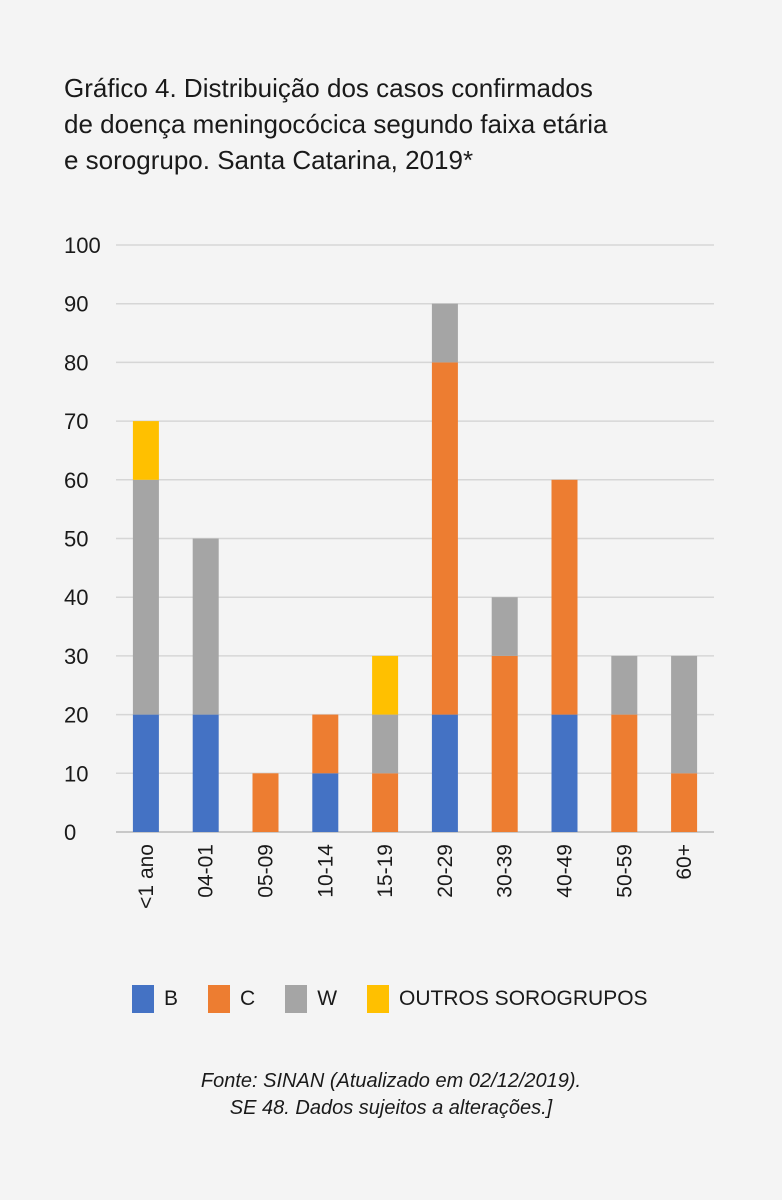  What do you see at coordinates (325, 871) in the screenshot?
I see `x-tick-label-3: 10-14` at bounding box center [325, 871].